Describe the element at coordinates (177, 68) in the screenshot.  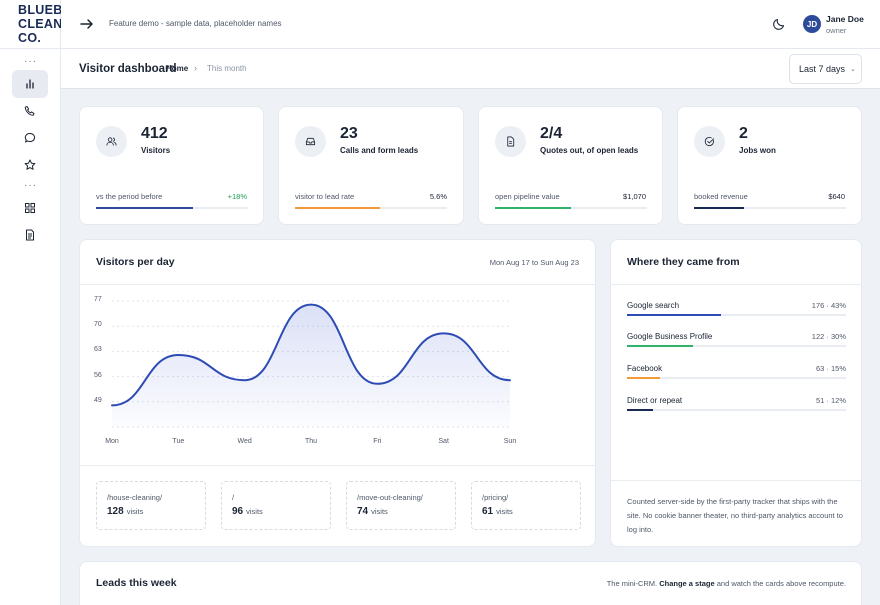
I see `breadcrumb-home: Home` at that location.